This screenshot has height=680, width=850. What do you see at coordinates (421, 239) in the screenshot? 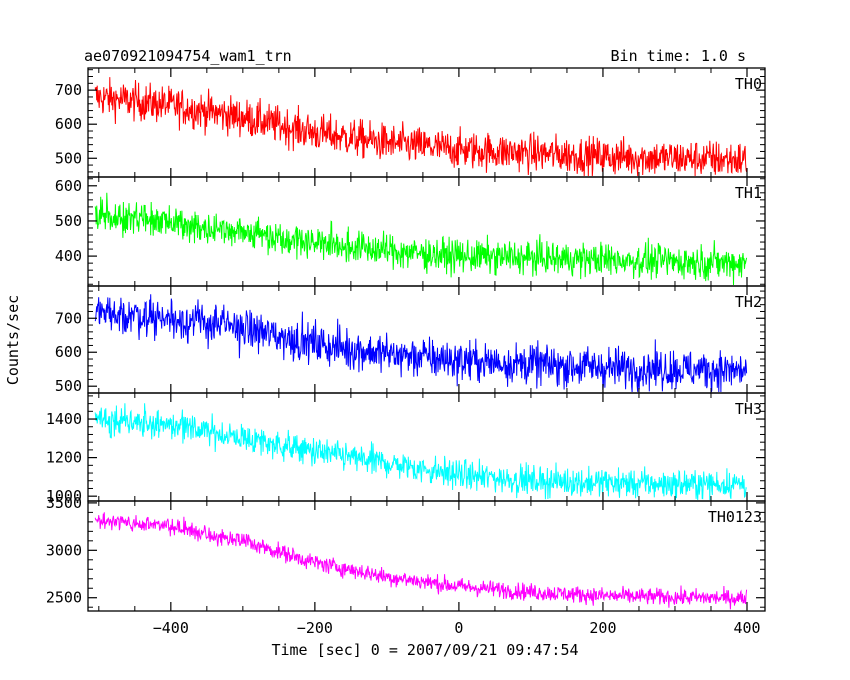
I see `series-line-th1` at bounding box center [421, 239].